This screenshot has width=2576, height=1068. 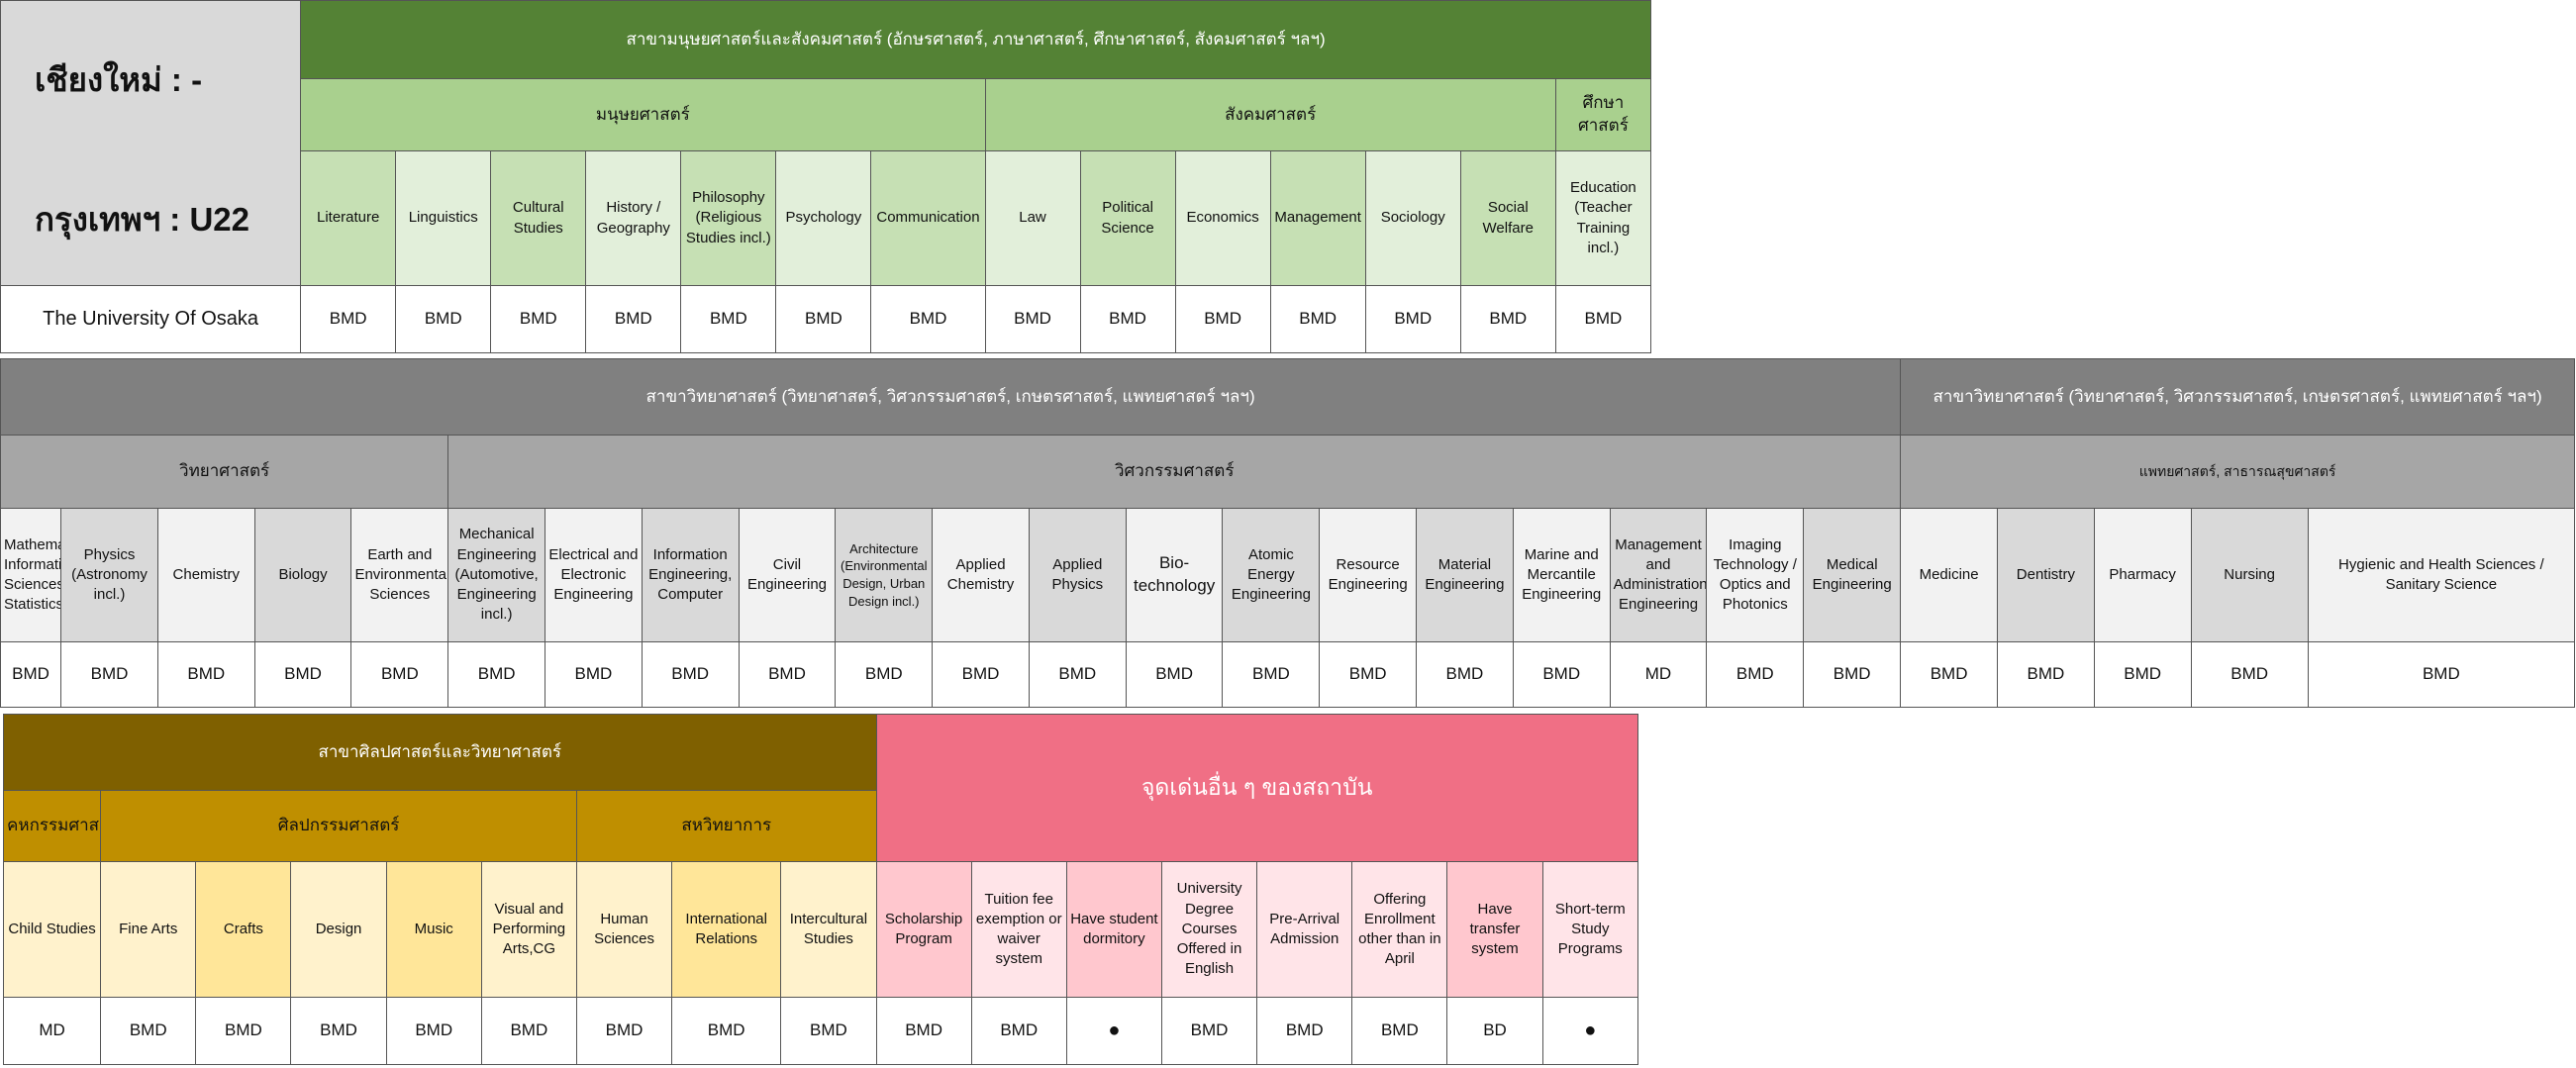 I want to click on feature-header: Tuition fee exemption or waiver system, so click(x=1019, y=929).